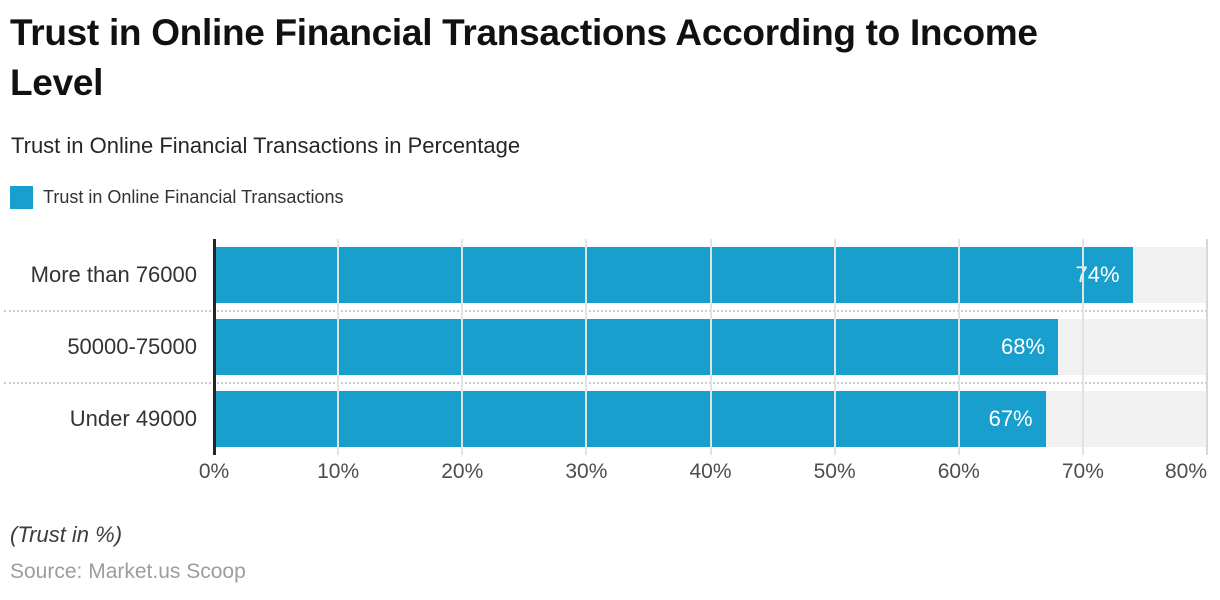  Describe the element at coordinates (586, 471) in the screenshot. I see `x-tick-label: 30%` at that location.